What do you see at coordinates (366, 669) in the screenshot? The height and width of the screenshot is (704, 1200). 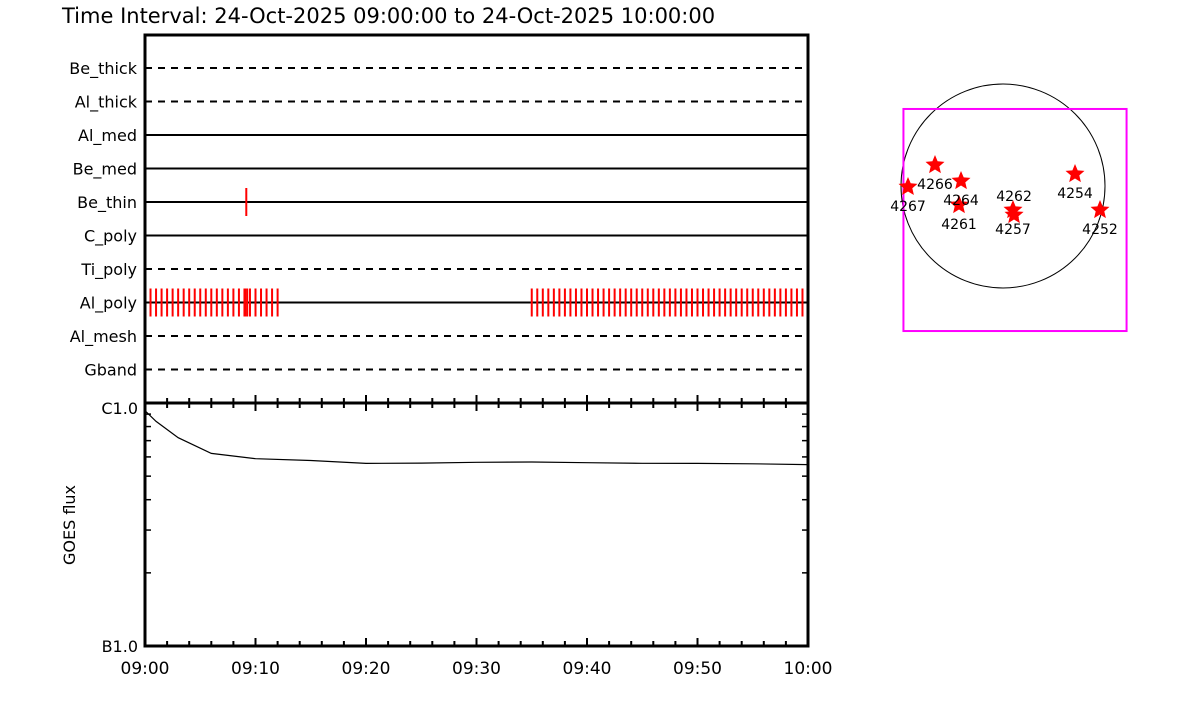 I see `x-tick-label: 09:20` at bounding box center [366, 669].